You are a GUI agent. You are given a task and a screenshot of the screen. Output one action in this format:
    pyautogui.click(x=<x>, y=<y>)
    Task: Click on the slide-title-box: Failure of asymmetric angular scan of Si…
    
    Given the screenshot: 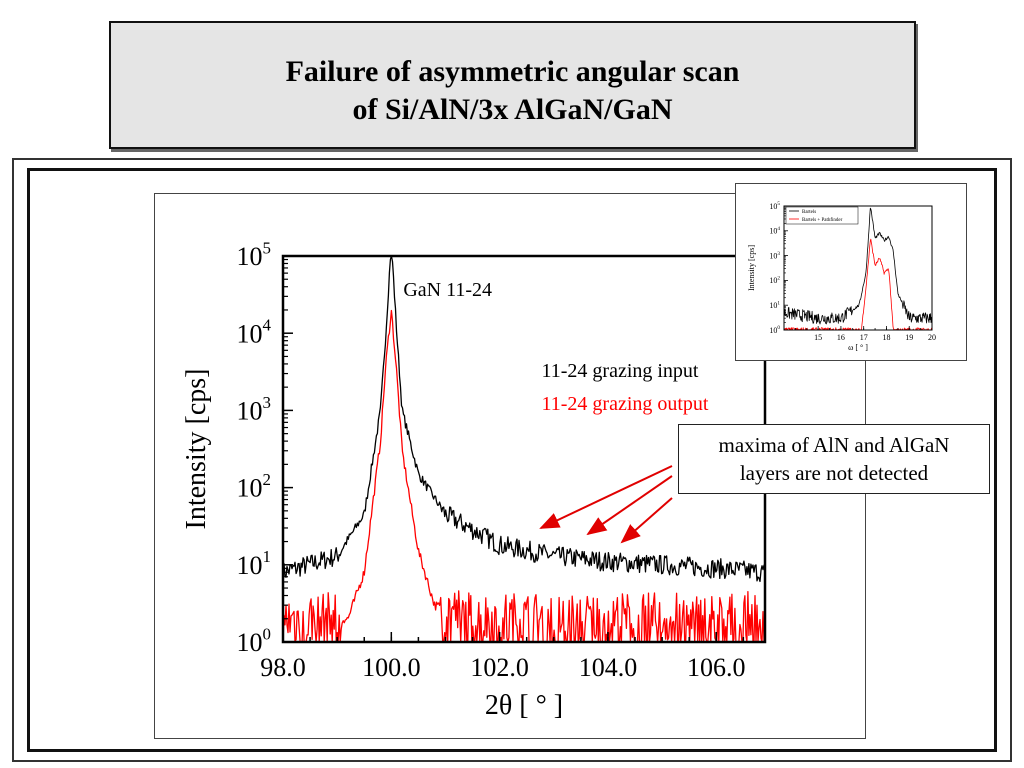 What is the action you would take?
    pyautogui.click(x=512, y=85)
    